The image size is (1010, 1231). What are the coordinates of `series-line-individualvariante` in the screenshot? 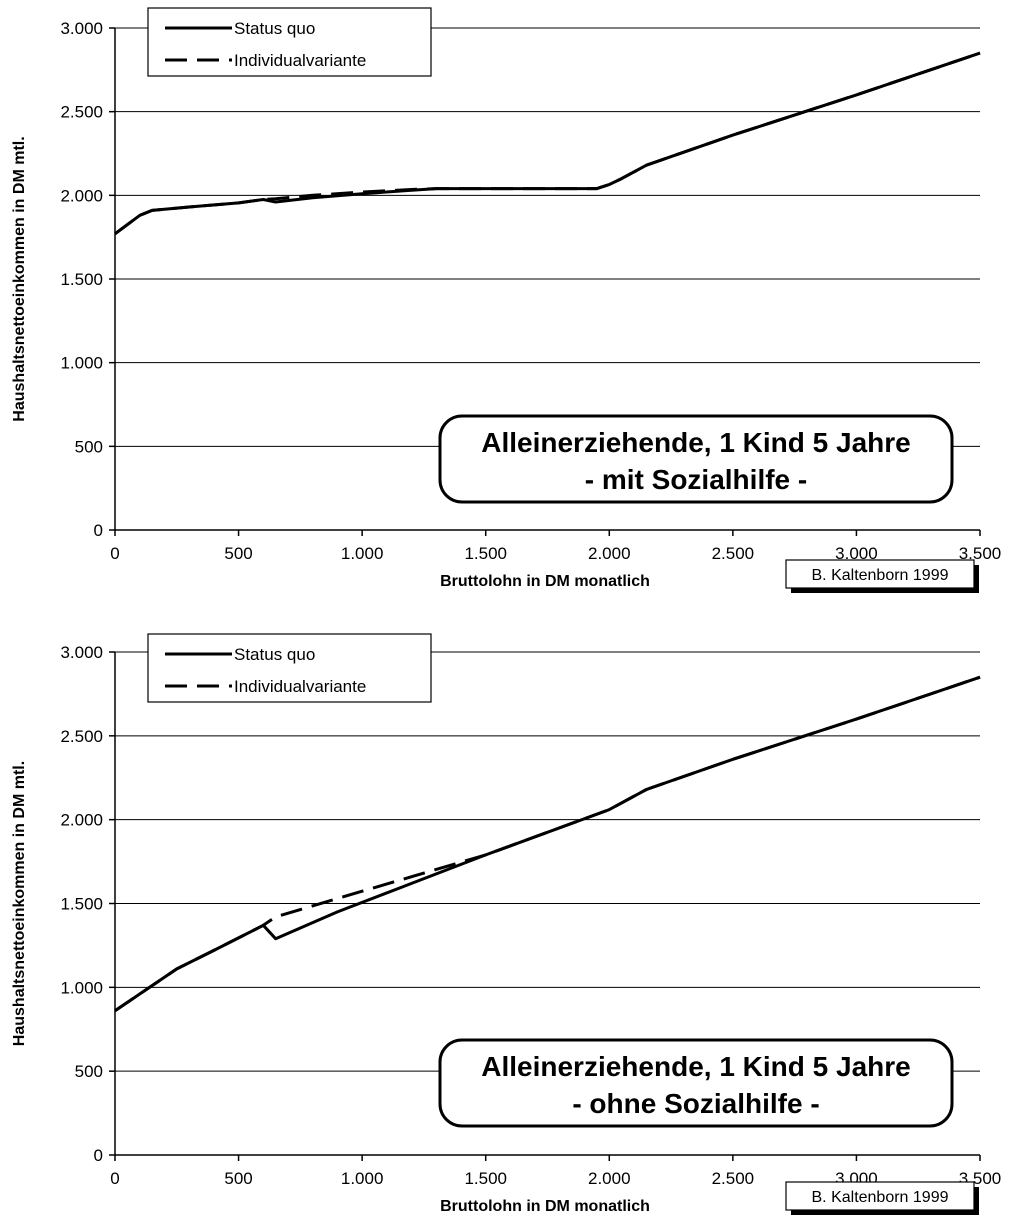 It's located at (547, 143).